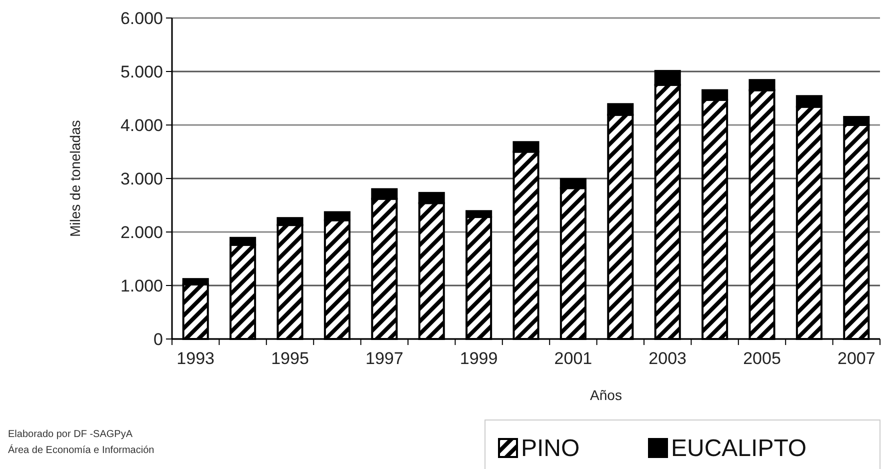 The image size is (882, 469). I want to click on x-tick-label: 2007, so click(856, 358).